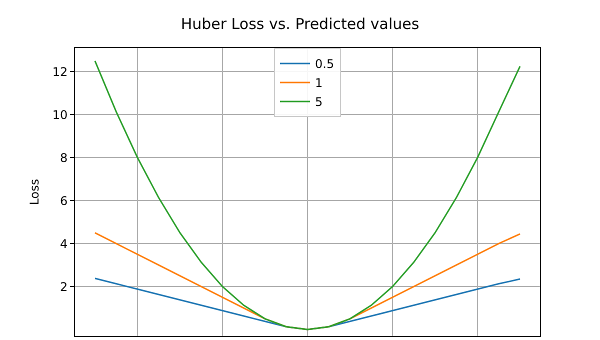  I want to click on y-tick-label: 2, so click(64, 287).